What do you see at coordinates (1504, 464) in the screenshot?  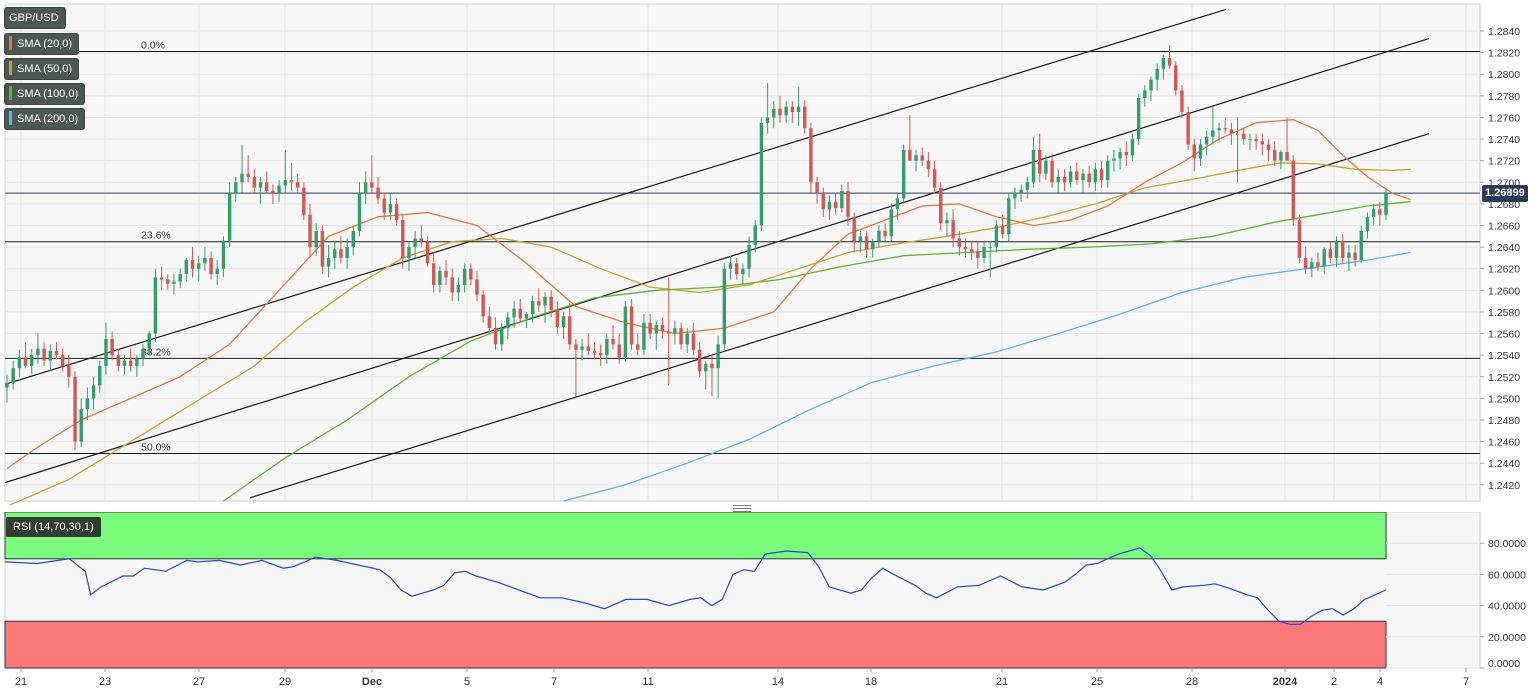 I see `y-tick-label: 1.2440` at bounding box center [1504, 464].